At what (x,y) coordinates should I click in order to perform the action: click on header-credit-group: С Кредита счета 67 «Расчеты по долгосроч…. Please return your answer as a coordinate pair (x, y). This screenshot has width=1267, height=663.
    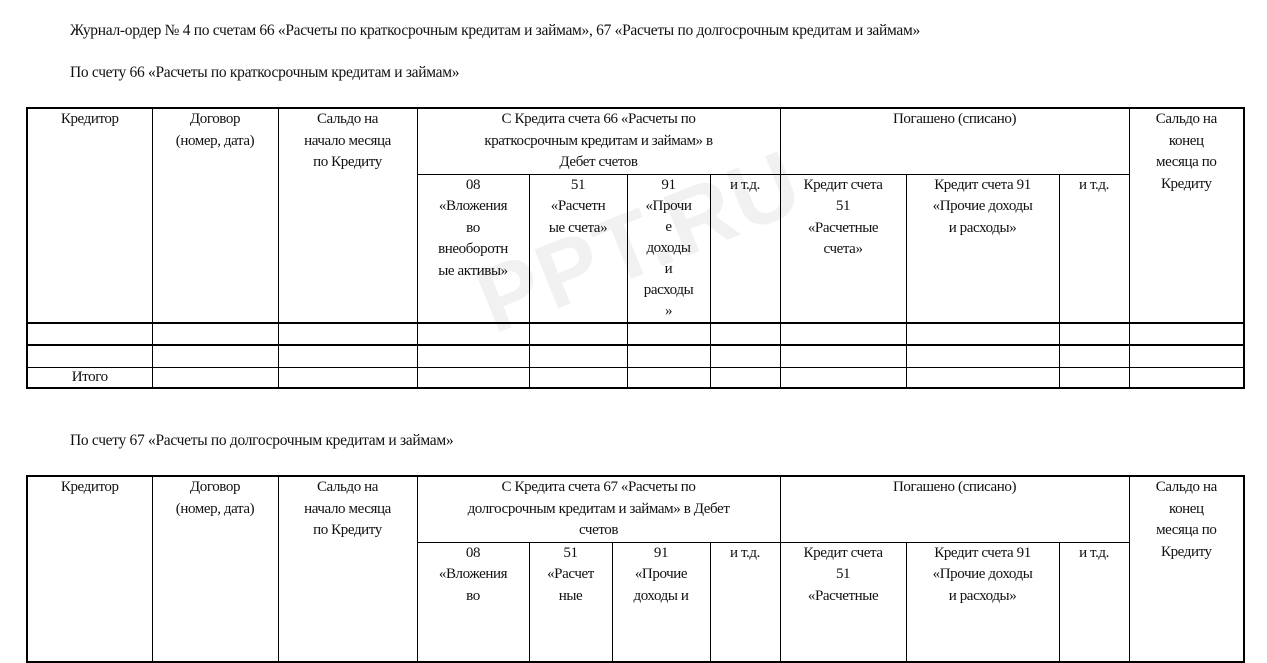
    Looking at the image, I should click on (598, 509).